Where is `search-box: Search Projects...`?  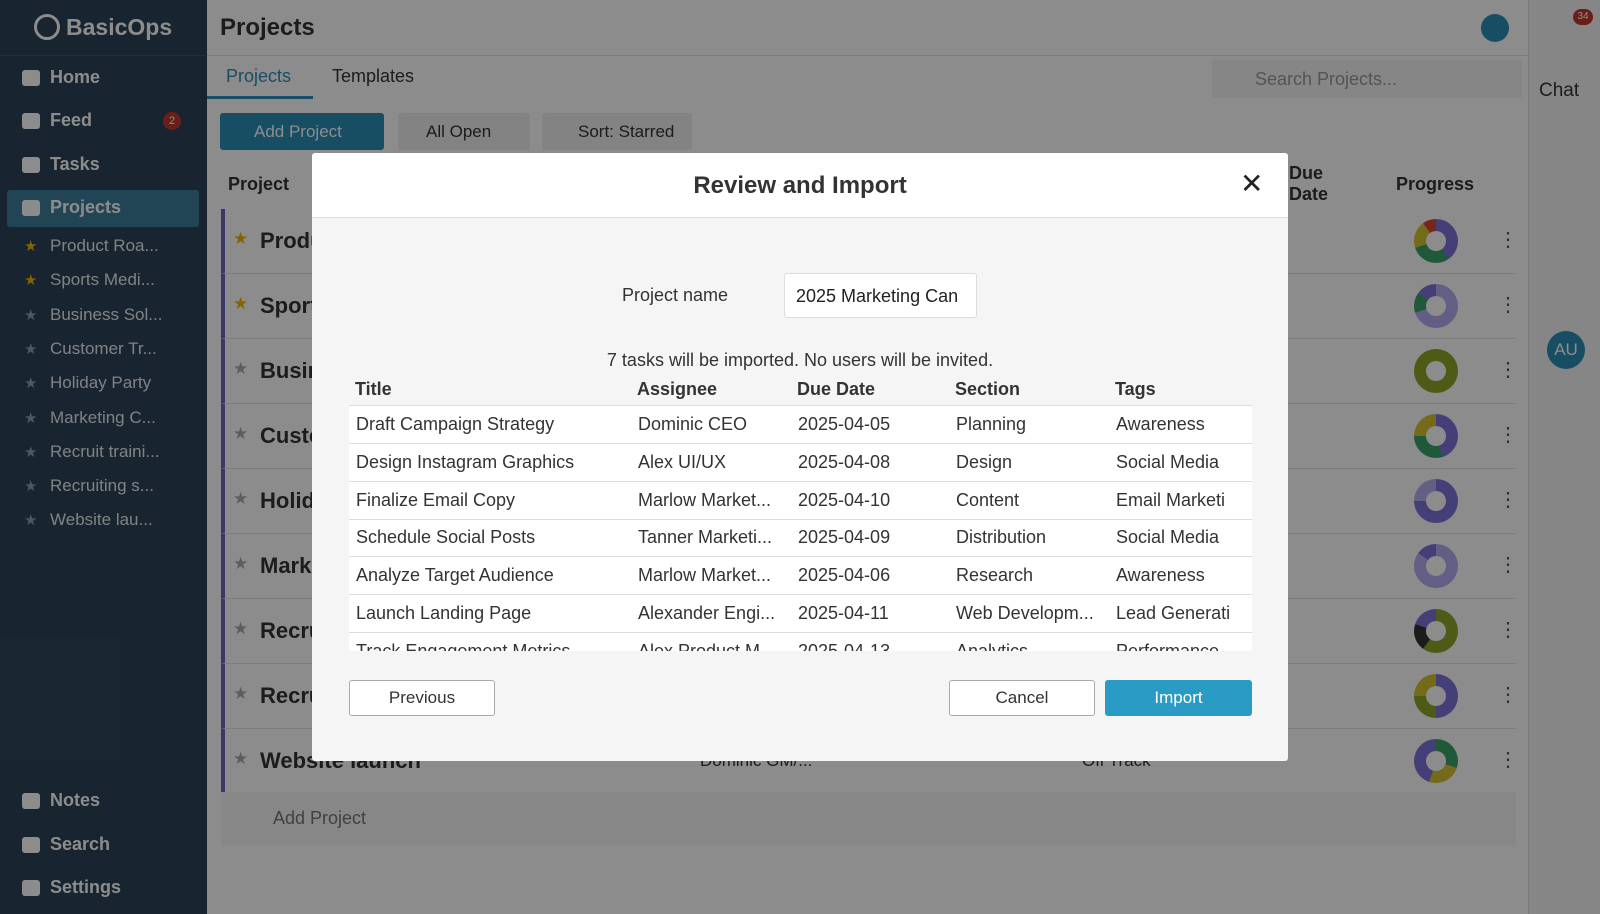
search-box: Search Projects... is located at coordinates (1367, 79).